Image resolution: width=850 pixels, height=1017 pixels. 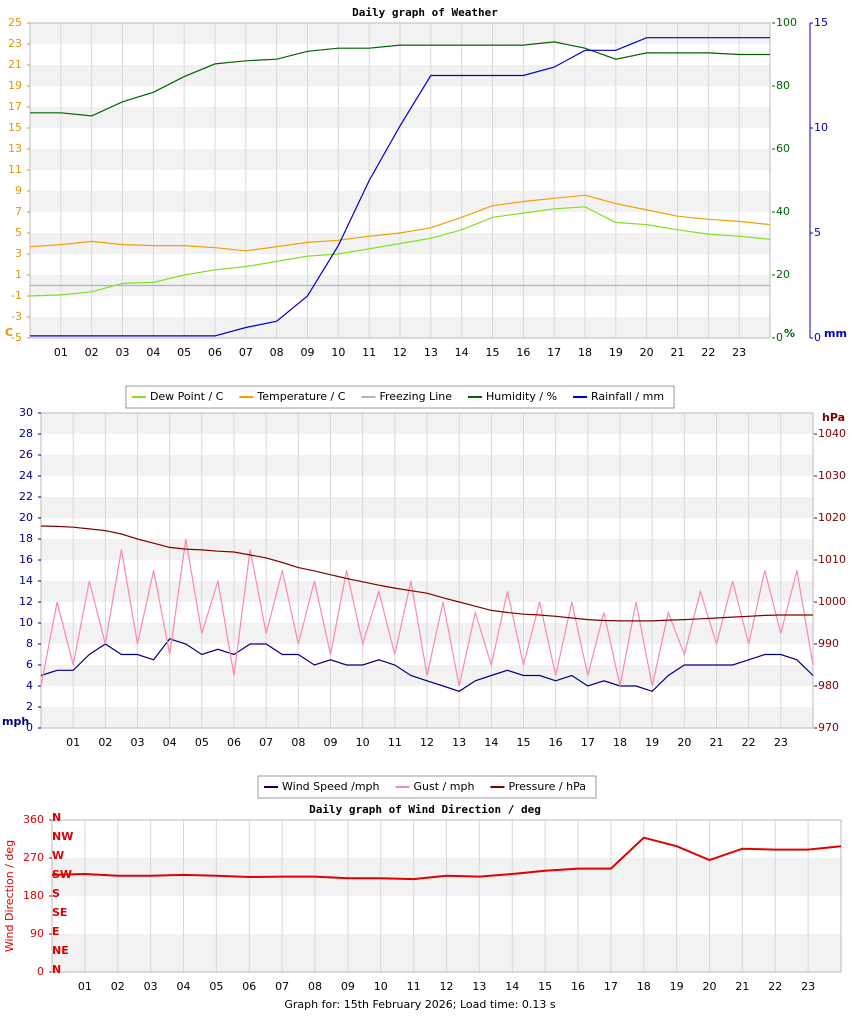 What do you see at coordinates (833, 417) in the screenshot?
I see `axis-label: hPa` at bounding box center [833, 417].